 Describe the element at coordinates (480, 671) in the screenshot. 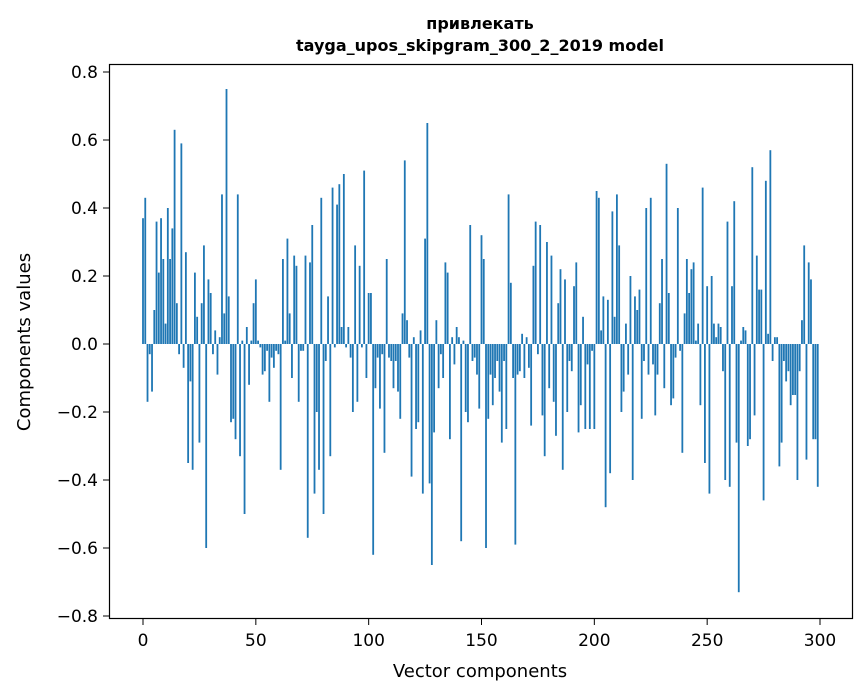

I see `x-axis-label: Vector components` at that location.